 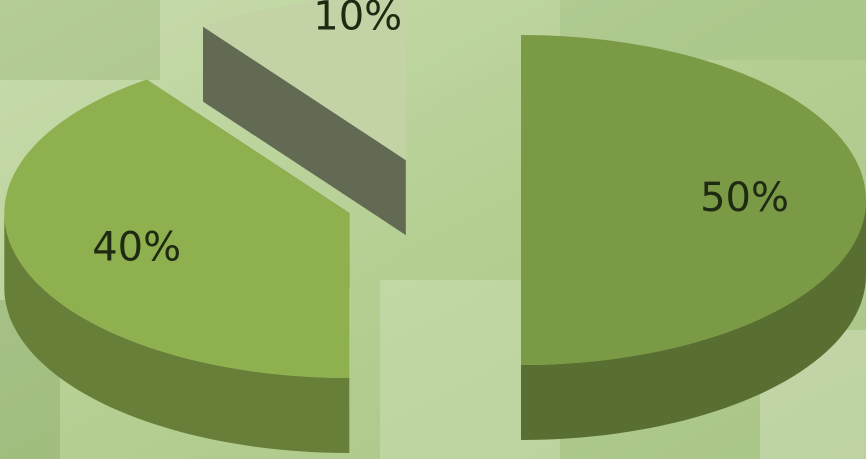 I want to click on data-label: 10%, so click(x=357, y=20).